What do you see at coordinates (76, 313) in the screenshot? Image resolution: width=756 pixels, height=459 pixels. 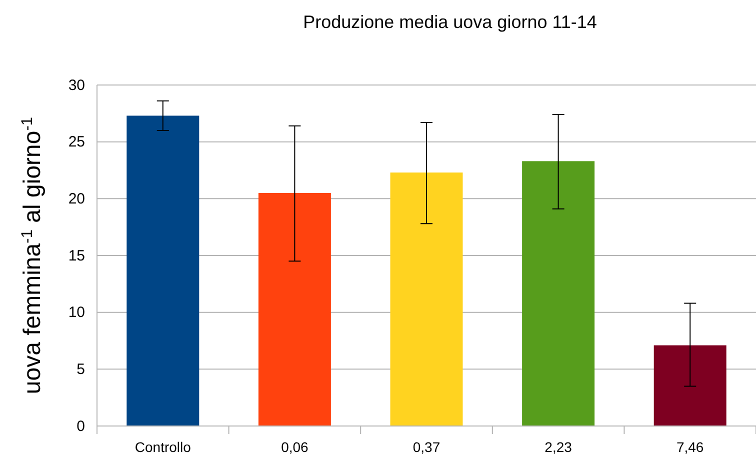 I see `y-tick-label: 10` at bounding box center [76, 313].